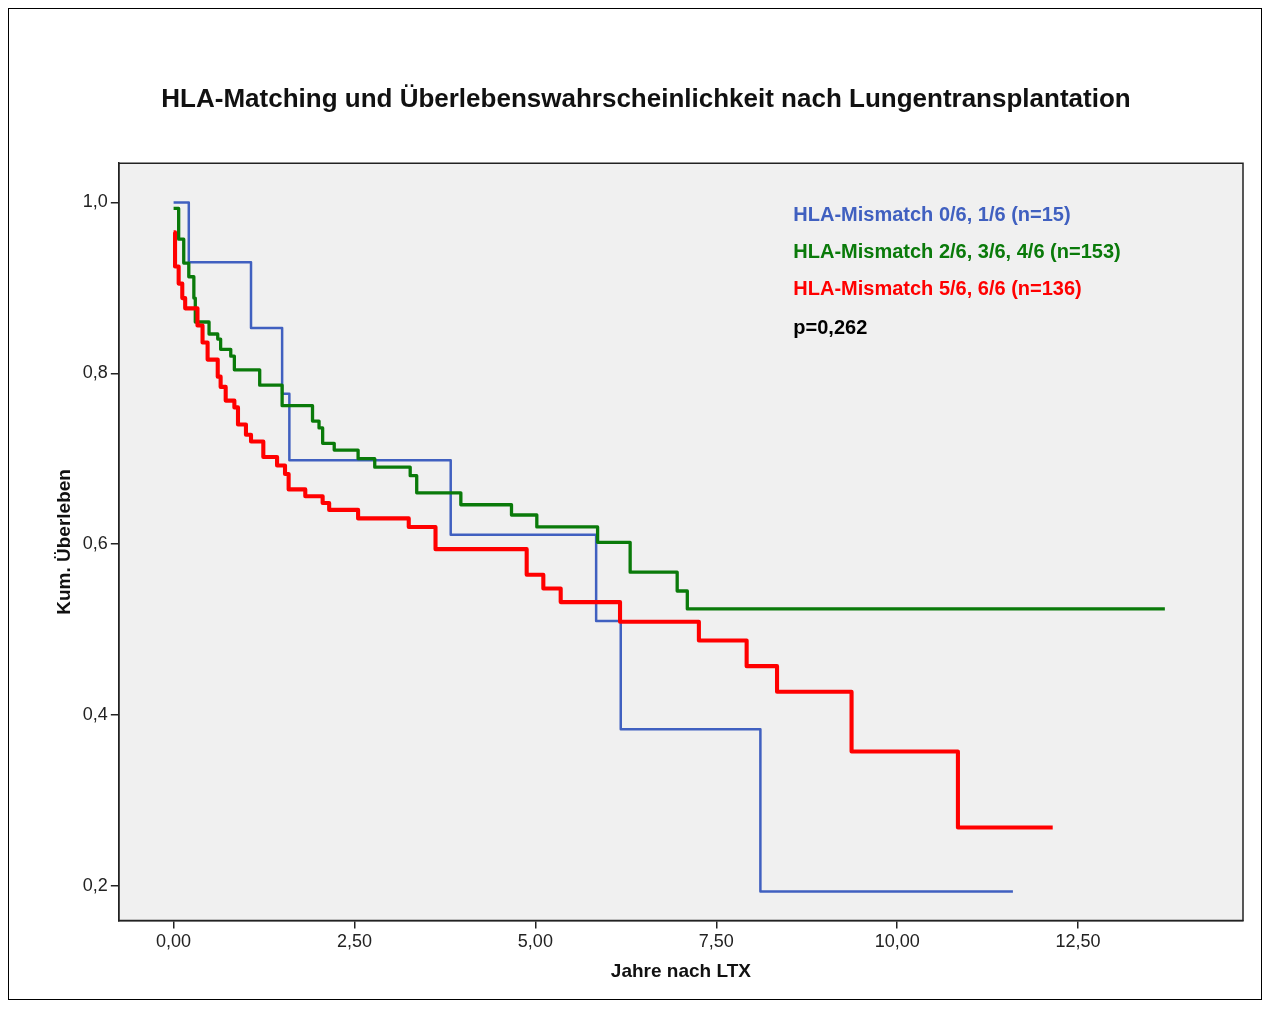 Image resolution: width=1270 pixels, height=1010 pixels. What do you see at coordinates (63, 542) in the screenshot?
I see `y-axis-title: Kum. Überleben` at bounding box center [63, 542].